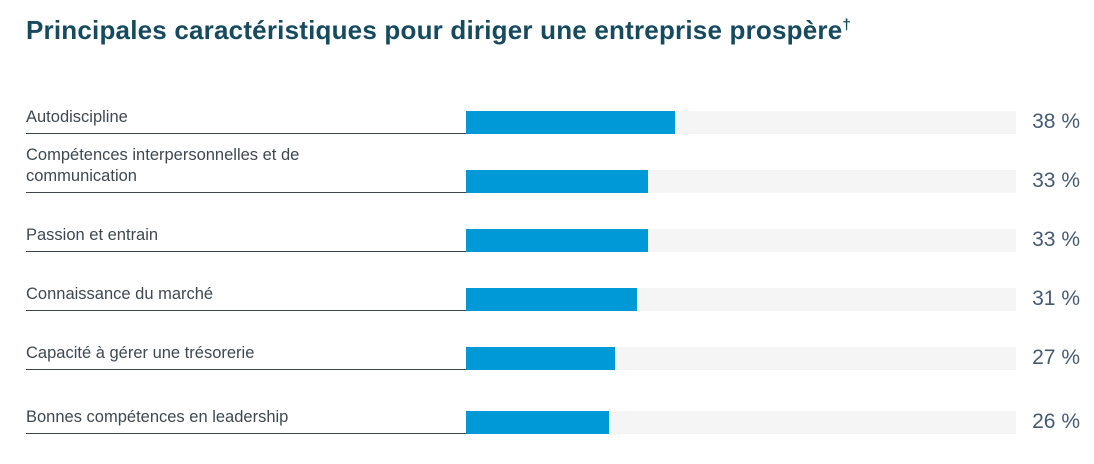 The width and height of the screenshot is (1094, 464). Describe the element at coordinates (560, 281) in the screenshot. I see `chart-row: Connaissance du marché 31 %` at that location.